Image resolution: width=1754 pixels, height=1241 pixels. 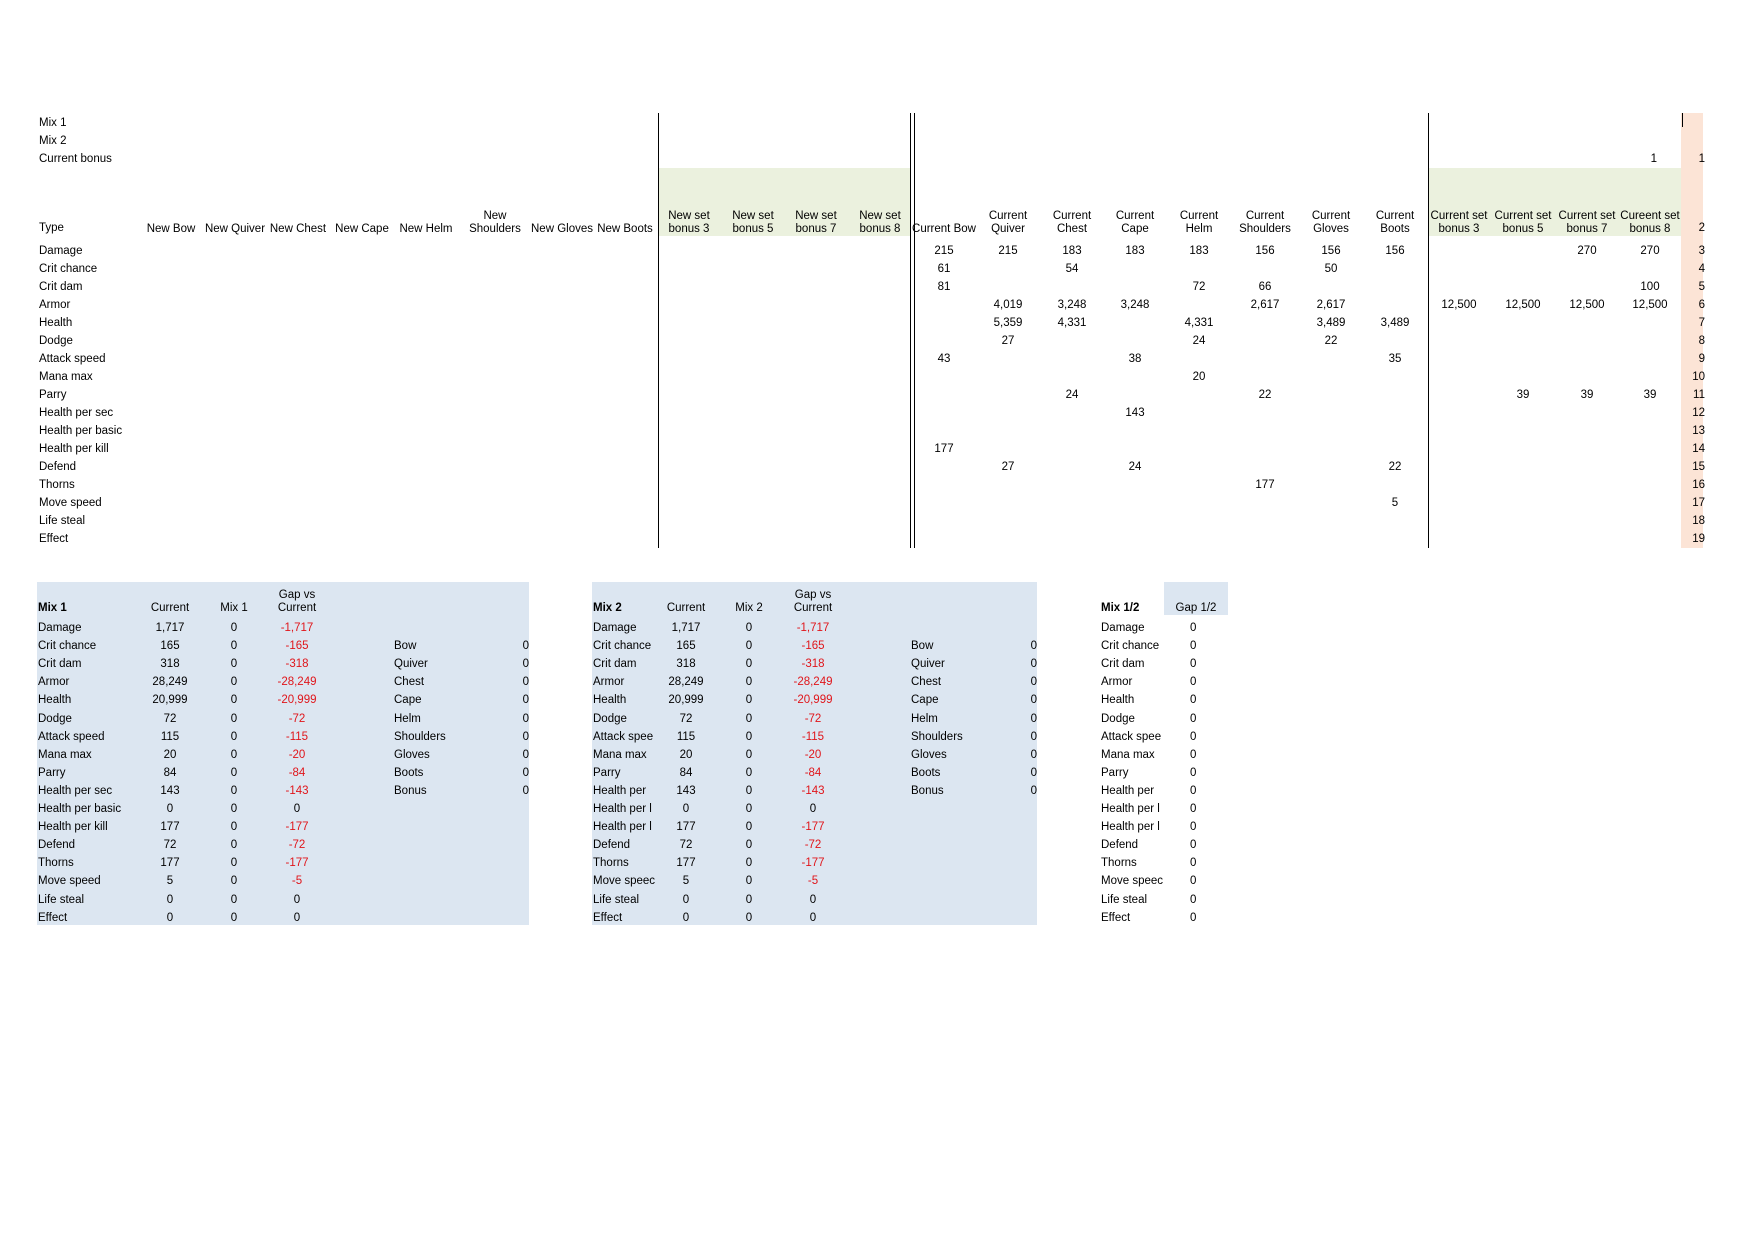 I want to click on mix1-current-value: 143, so click(x=170, y=791).